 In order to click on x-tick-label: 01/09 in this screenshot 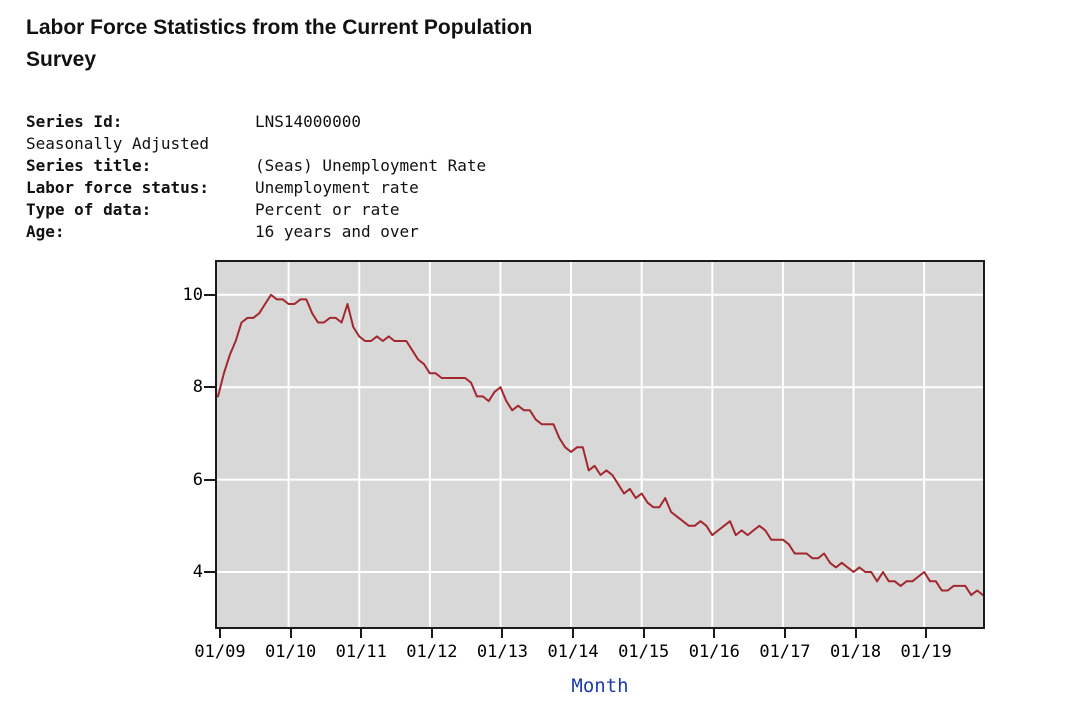, I will do `click(220, 652)`.